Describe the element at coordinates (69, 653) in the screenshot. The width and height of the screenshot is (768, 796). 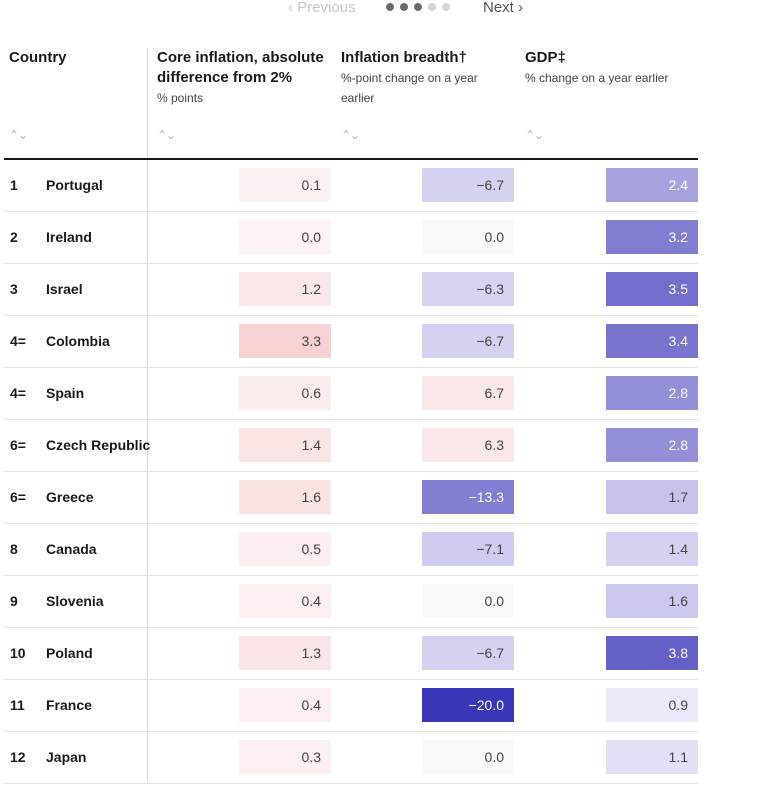
I see `country-name: Poland` at that location.